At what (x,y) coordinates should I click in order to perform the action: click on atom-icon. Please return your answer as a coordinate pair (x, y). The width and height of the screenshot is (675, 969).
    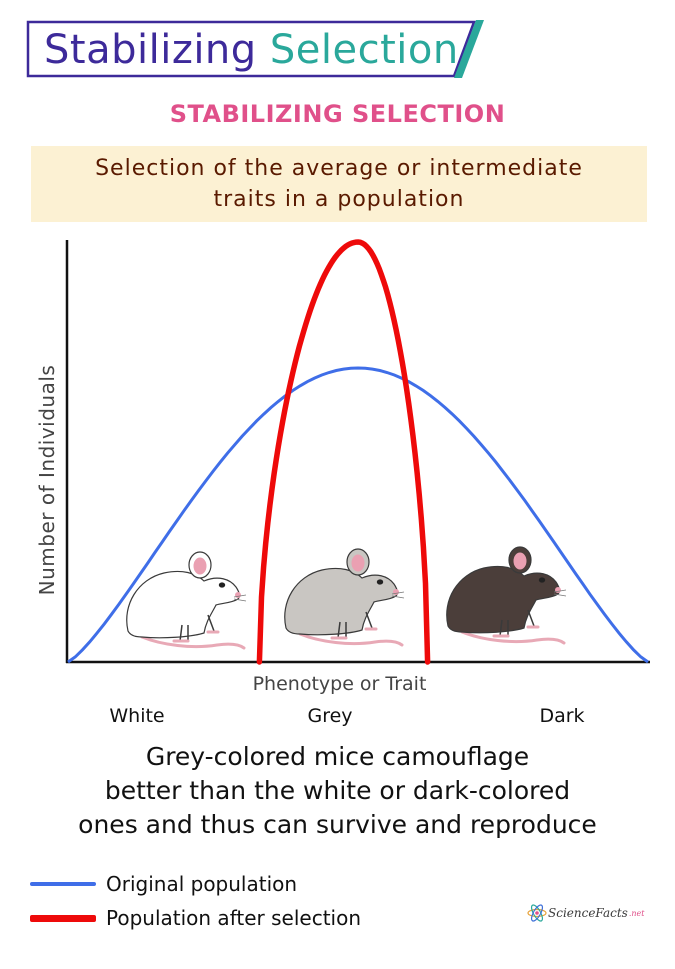
    Looking at the image, I should click on (537, 913).